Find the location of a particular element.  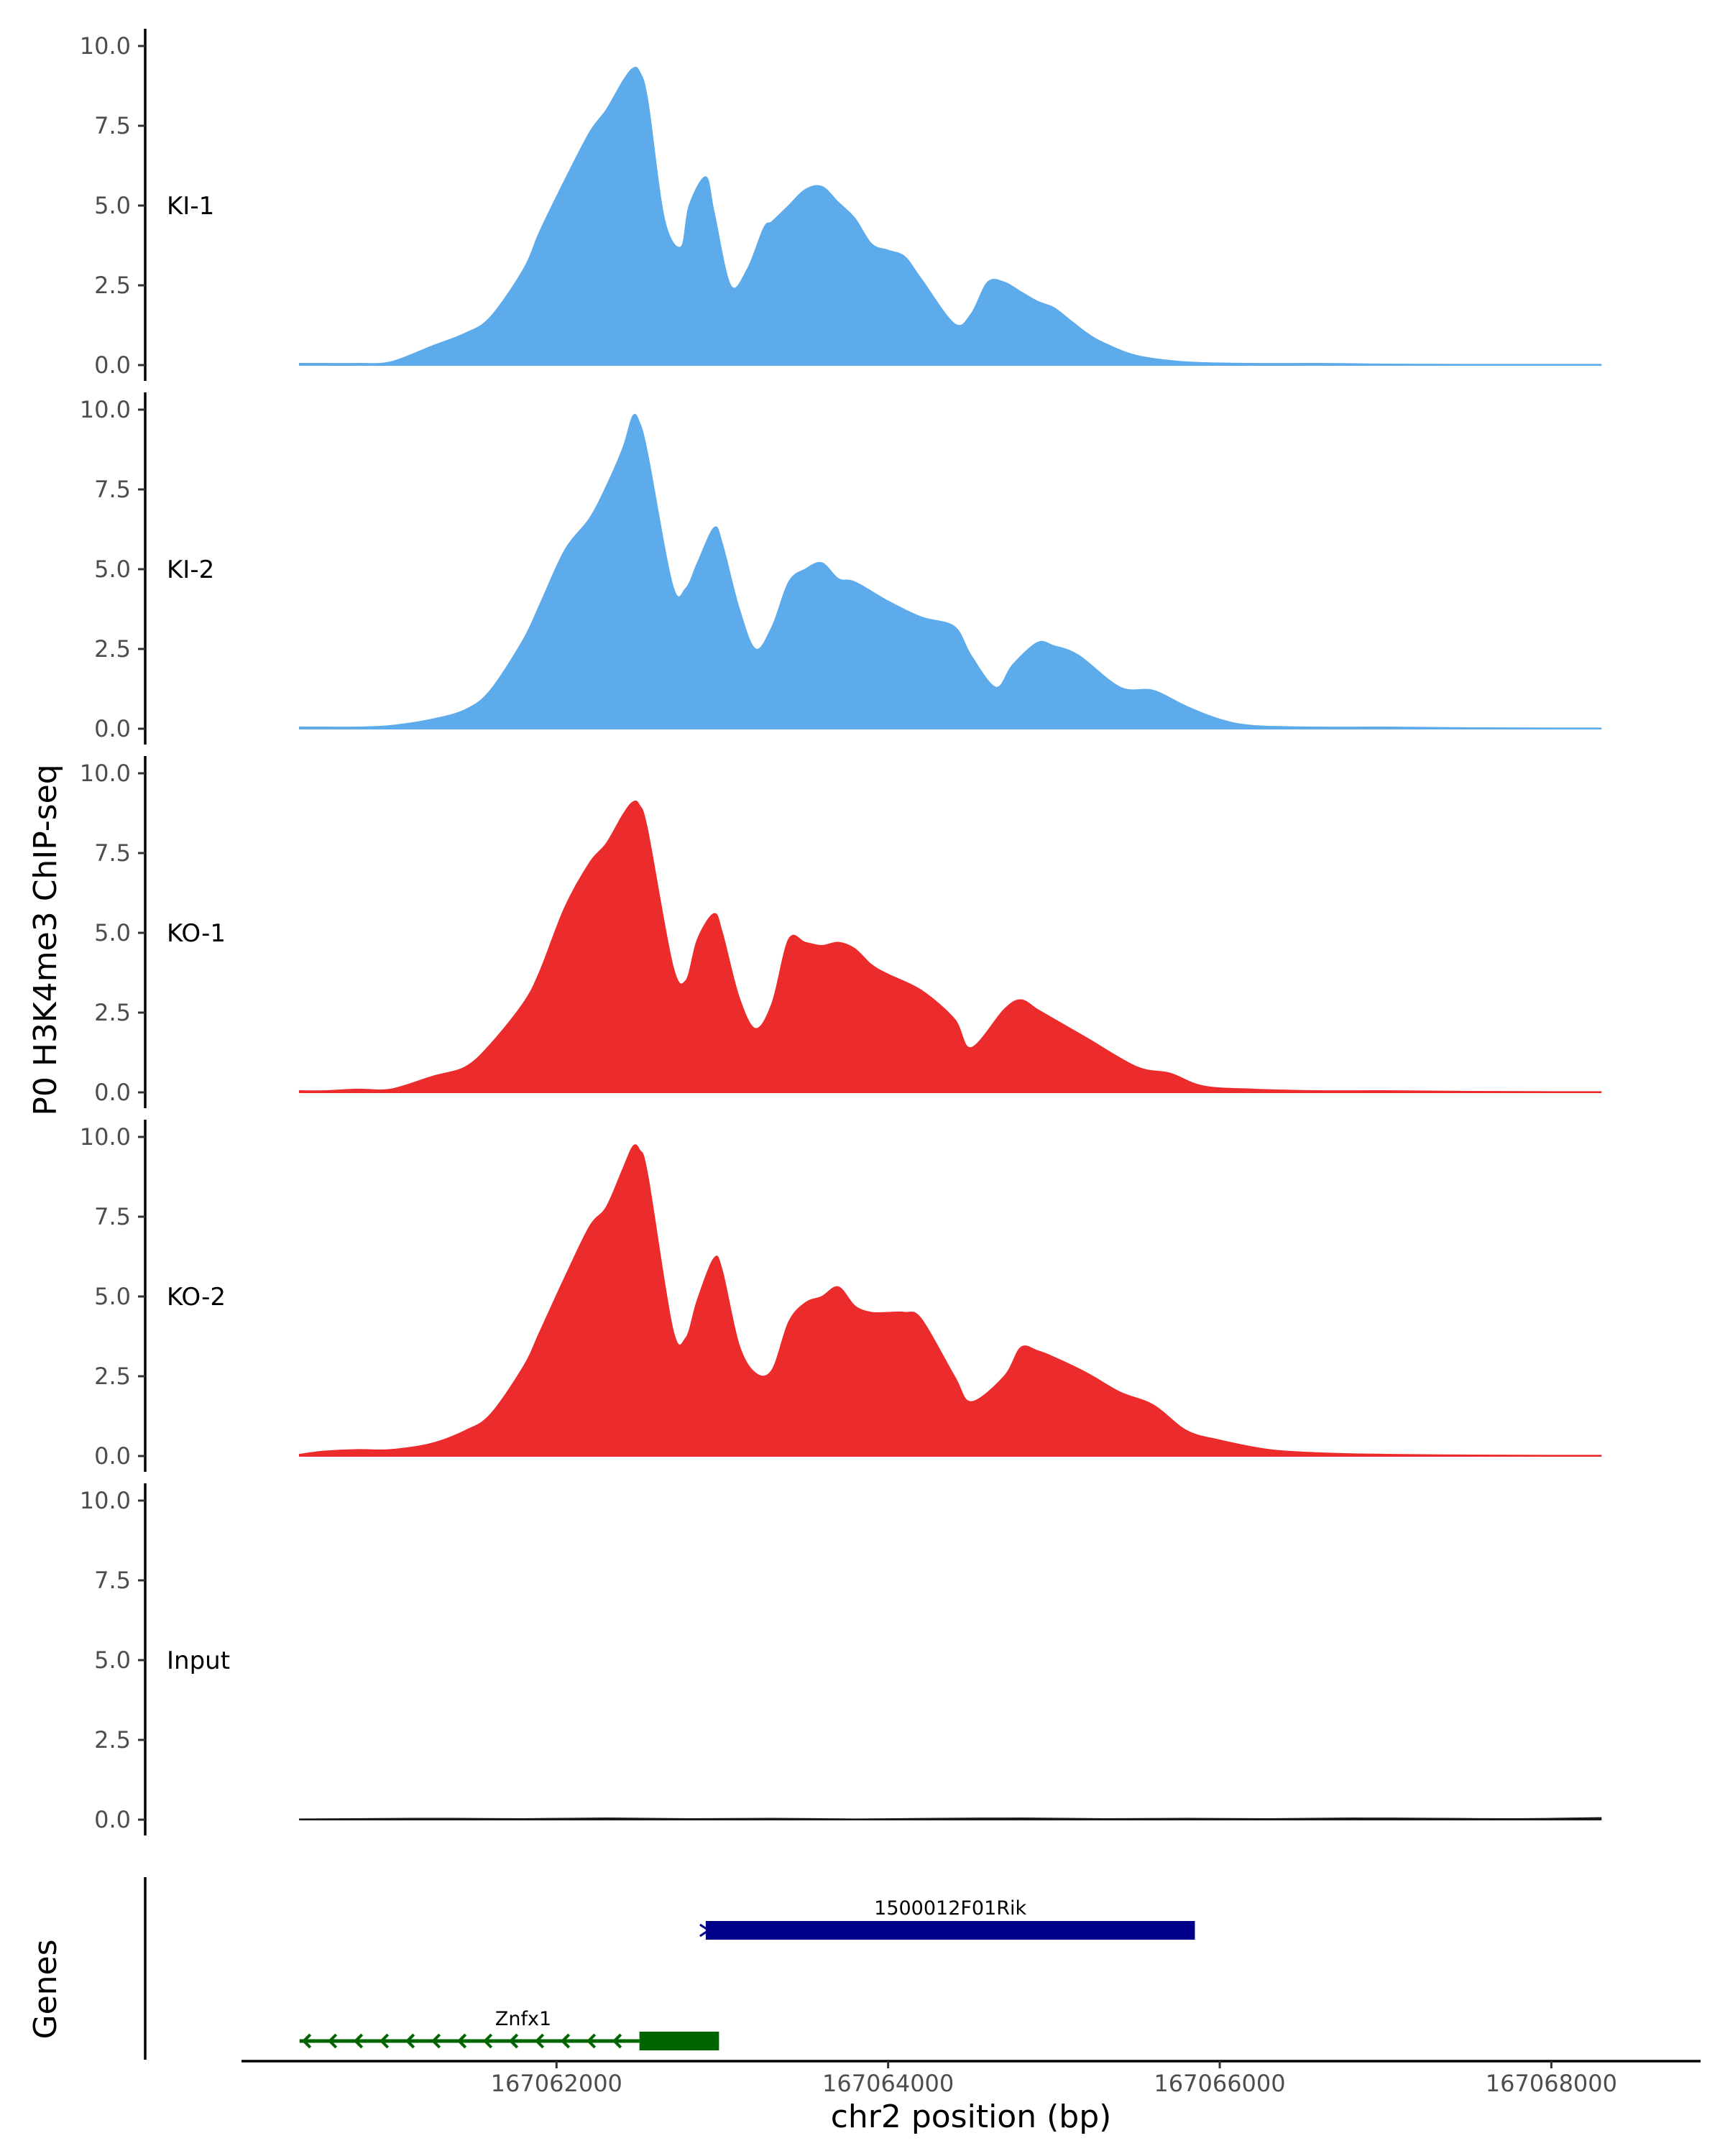

track-panel-ko-1: 0.0 2.5 5.0 7.5 10.0 KO-1 is located at coordinates (841, 932).